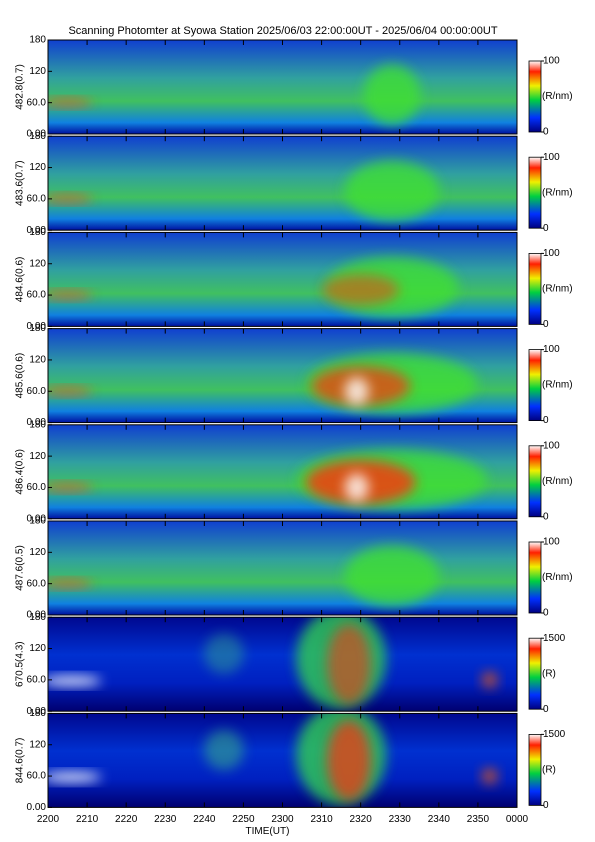 This screenshot has height=842, width=595. I want to click on x-tick-label: 2340, so click(439, 819).